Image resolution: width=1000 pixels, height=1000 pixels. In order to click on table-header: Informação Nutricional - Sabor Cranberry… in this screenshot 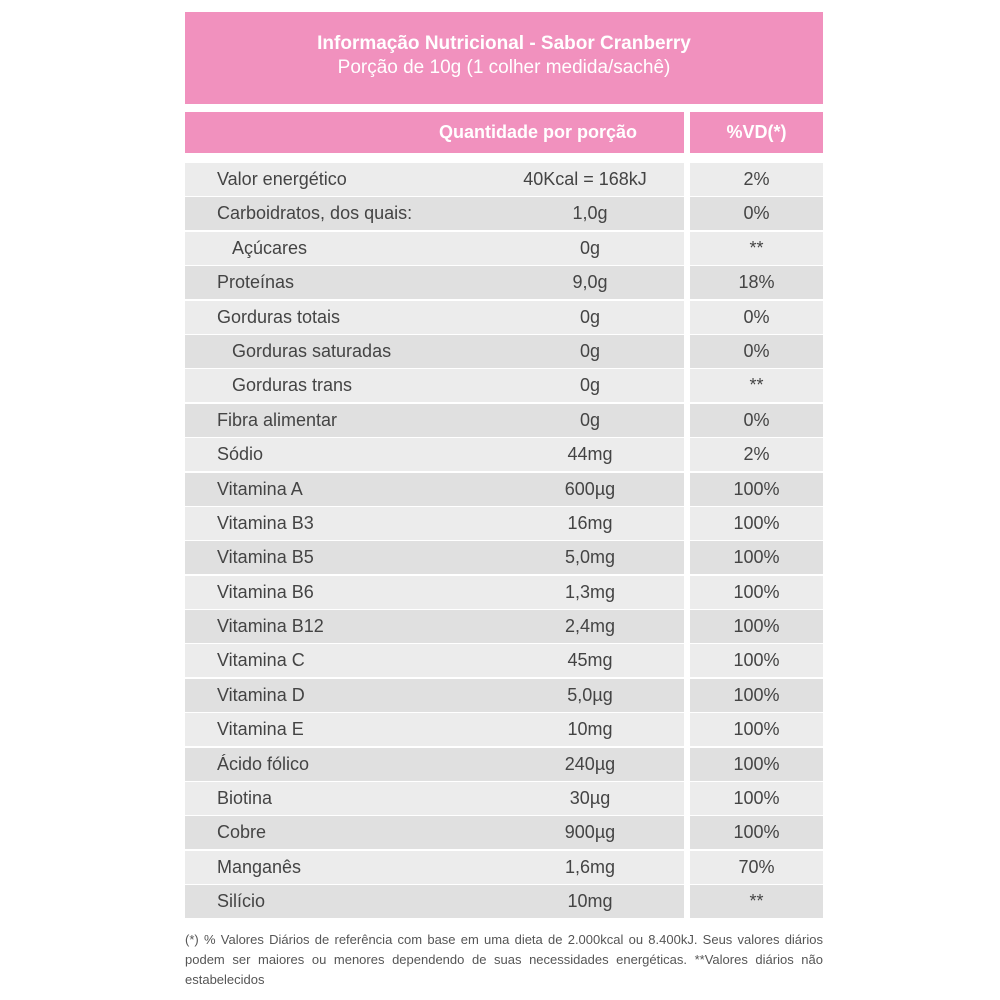, I will do `click(504, 58)`.